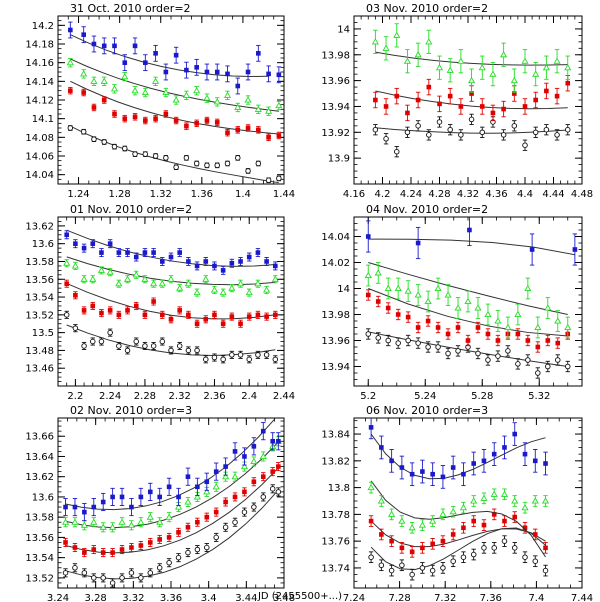 This screenshot has width=600, height=602. Describe the element at coordinates (39, 351) in the screenshot. I see `y-tick-label: 13.48` at that location.